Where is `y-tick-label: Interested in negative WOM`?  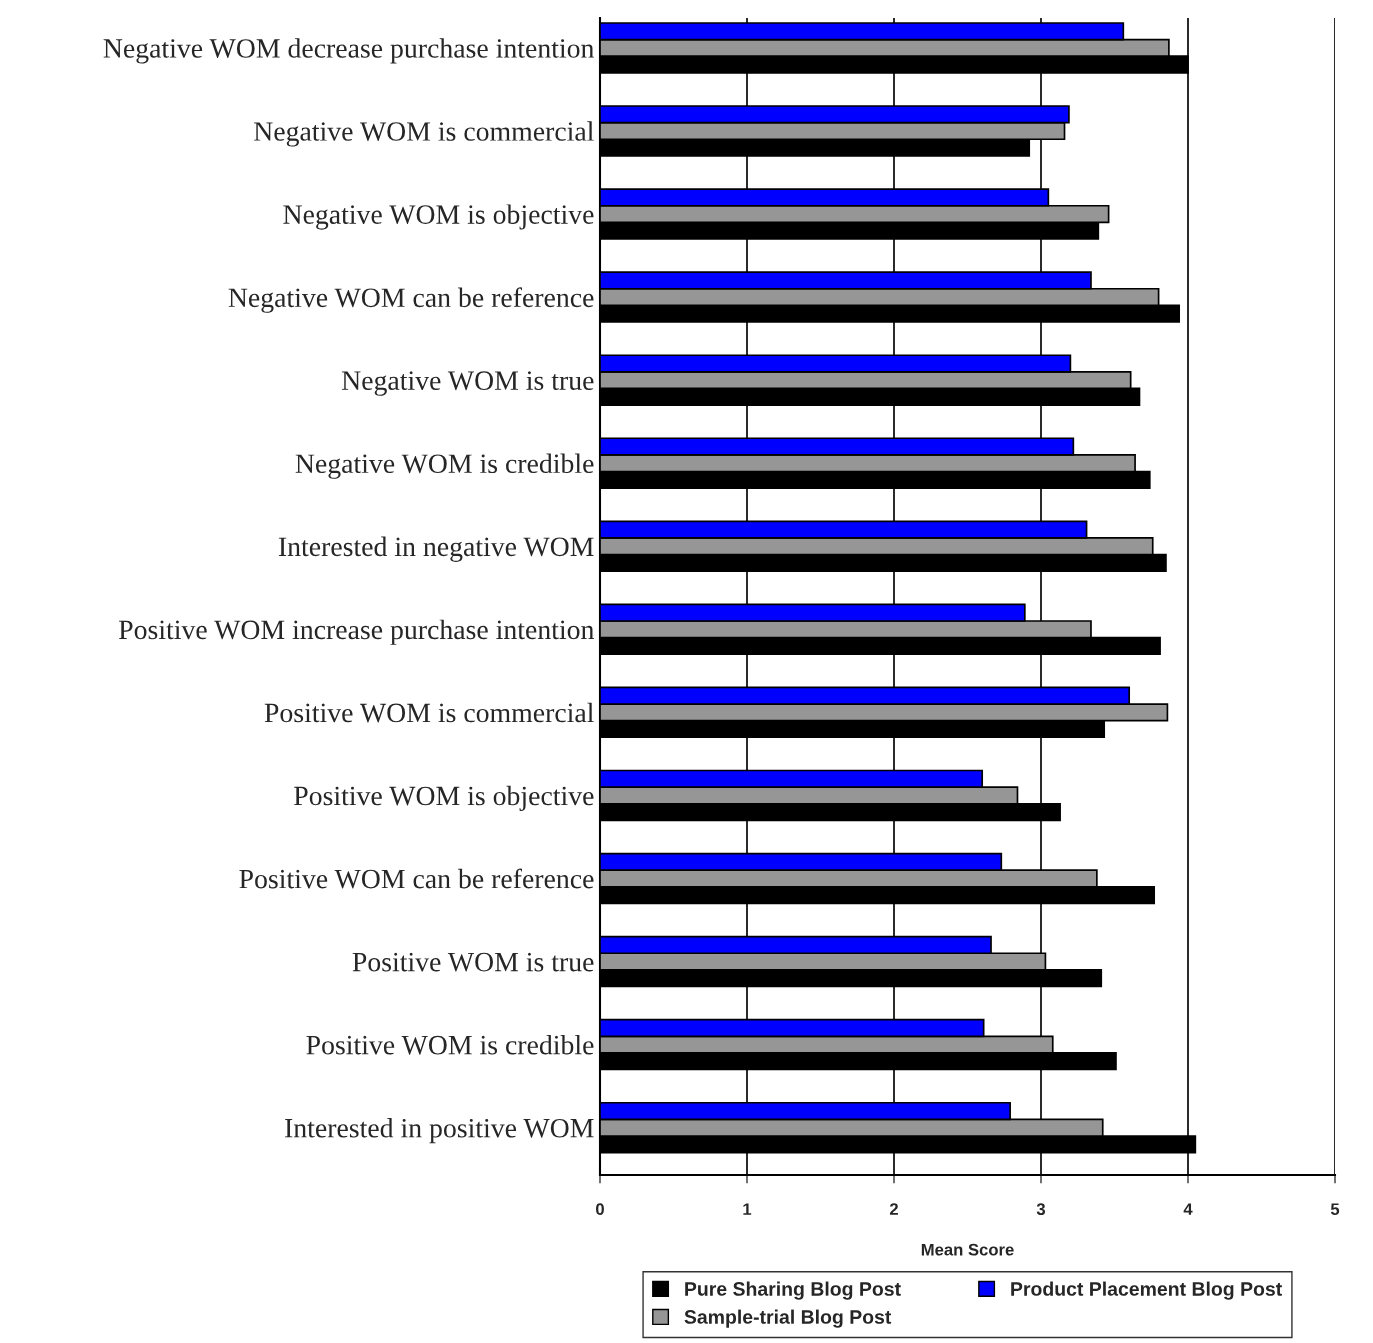 y-tick-label: Interested in negative WOM is located at coordinates (436, 549).